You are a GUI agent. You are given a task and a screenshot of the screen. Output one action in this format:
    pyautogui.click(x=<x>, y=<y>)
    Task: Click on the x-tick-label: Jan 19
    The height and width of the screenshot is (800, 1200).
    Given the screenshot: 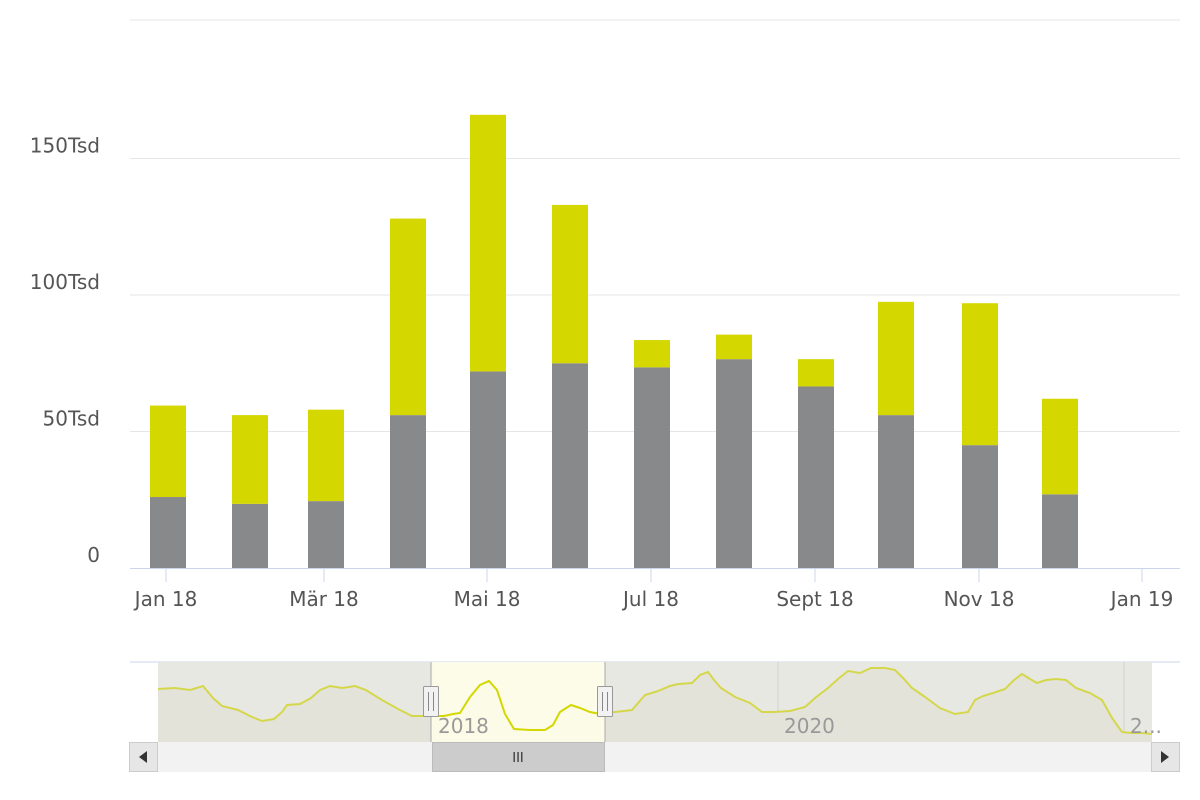 What is the action you would take?
    pyautogui.click(x=1141, y=599)
    